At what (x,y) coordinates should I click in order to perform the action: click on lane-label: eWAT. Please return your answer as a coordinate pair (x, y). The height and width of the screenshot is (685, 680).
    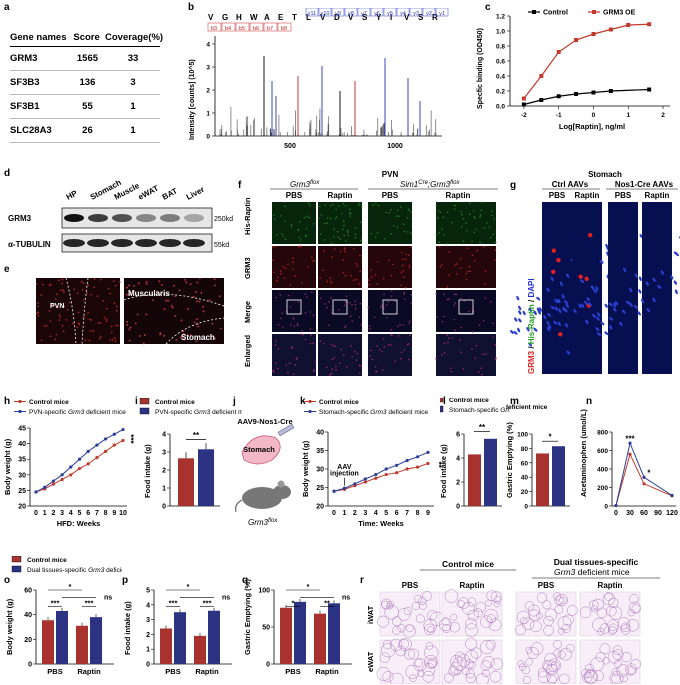
    Looking at the image, I should click on (148, 193).